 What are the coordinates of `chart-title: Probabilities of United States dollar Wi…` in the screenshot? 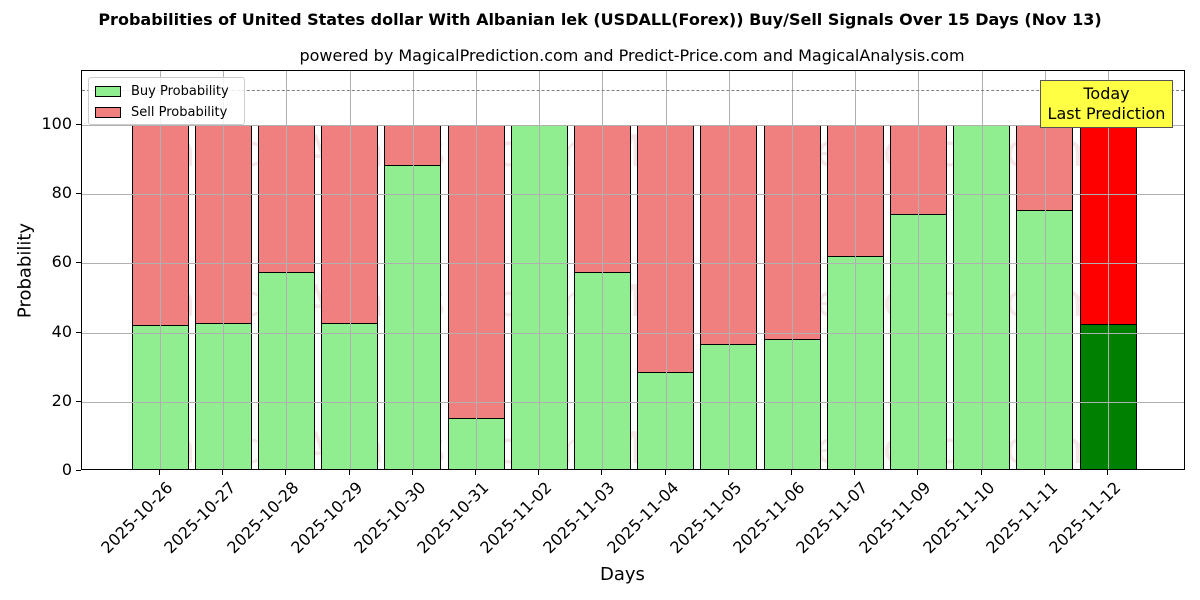 It's located at (600, 19).